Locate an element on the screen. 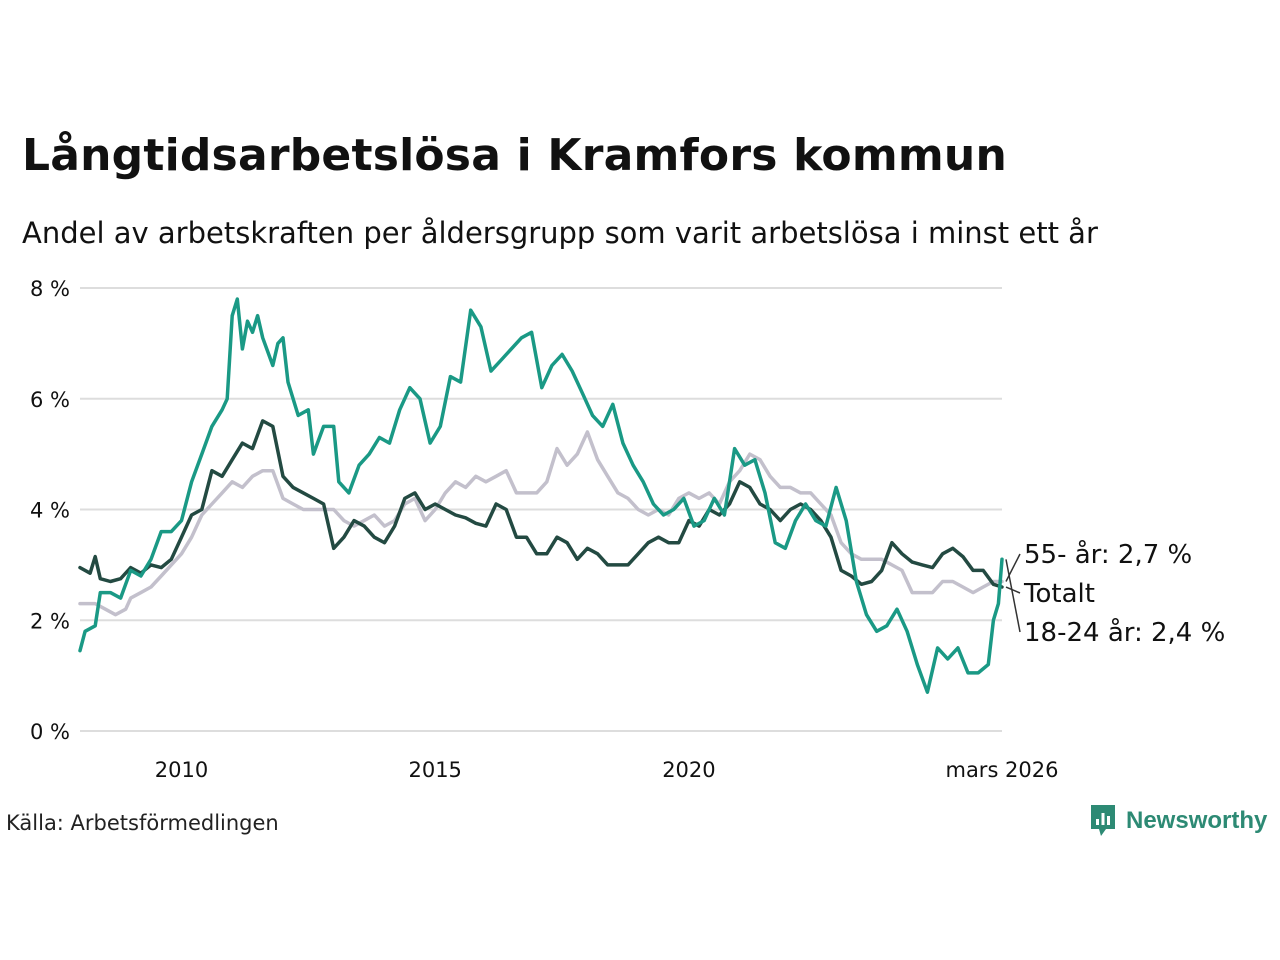 The height and width of the screenshot is (960, 1280). newsworthy-logo-icon is located at coordinates (1103, 820).